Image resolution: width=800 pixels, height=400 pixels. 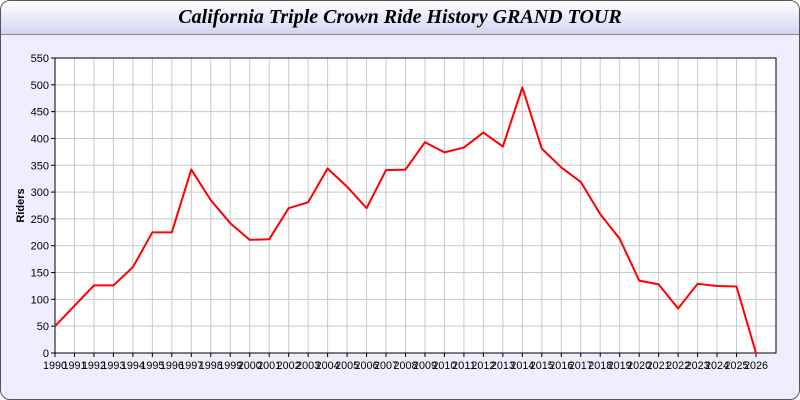 I want to click on y-axis-label: Riders, so click(x=21, y=205).